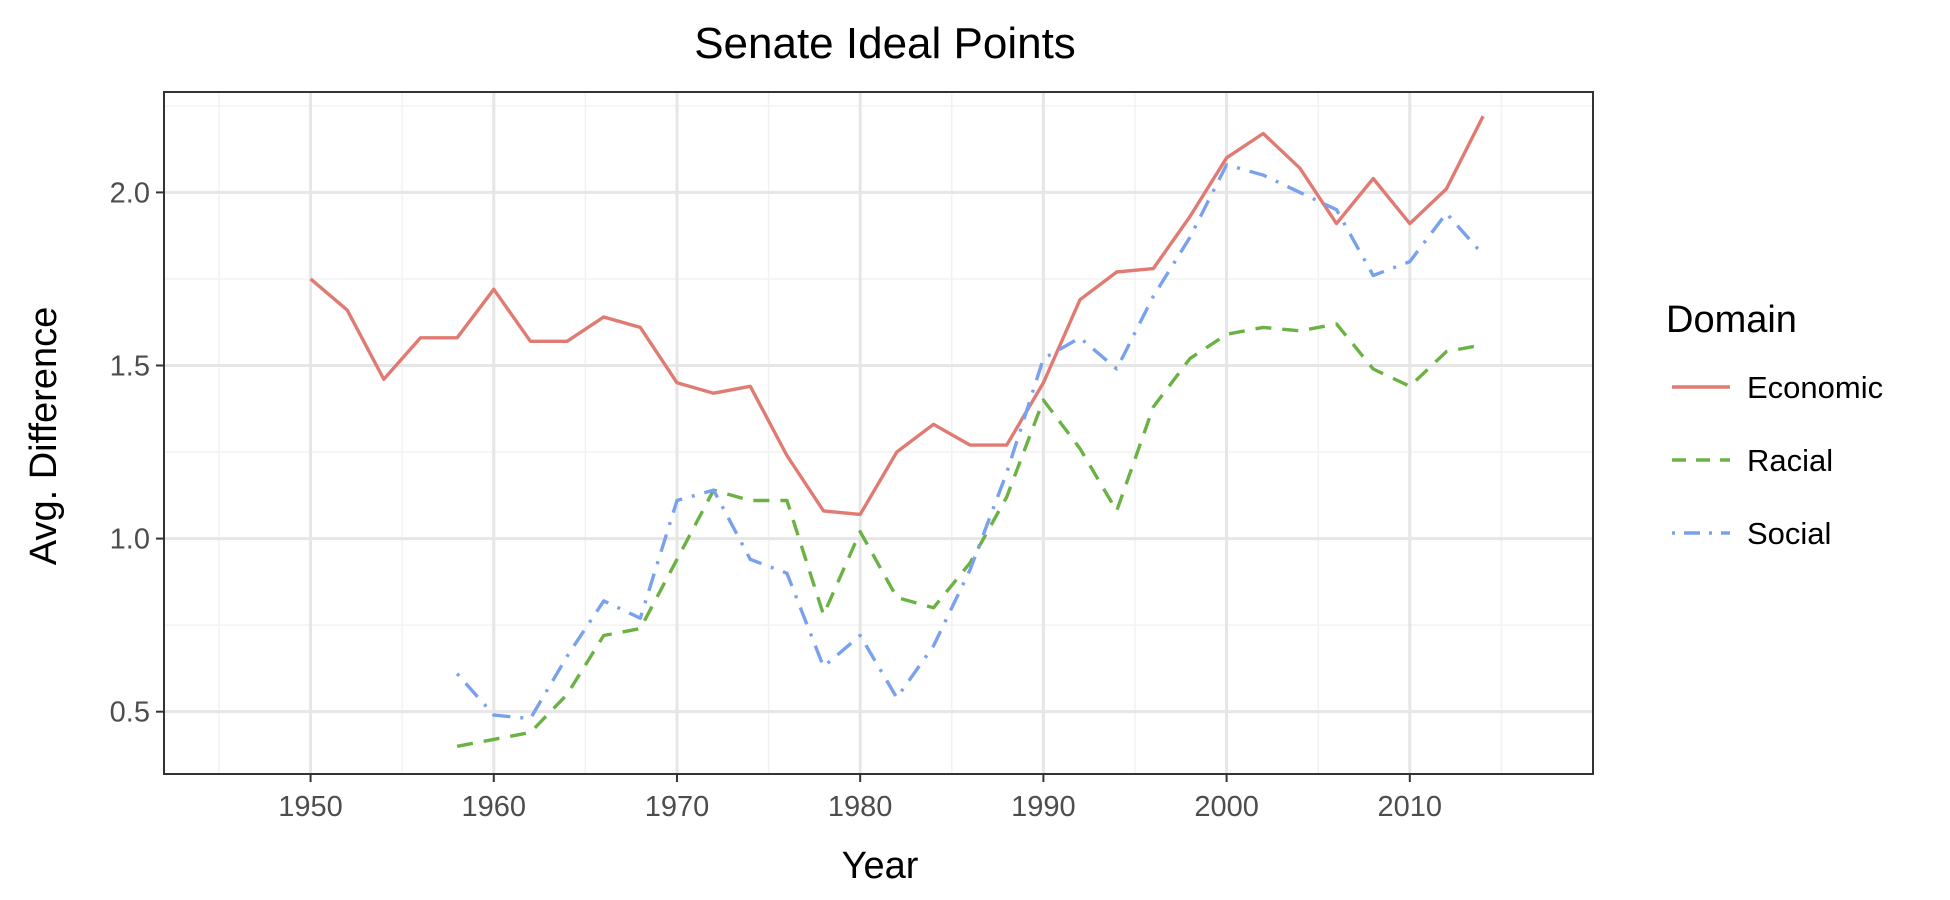 This screenshot has height=900, width=1950. I want to click on x-tick-label: 1970, so click(677, 807).